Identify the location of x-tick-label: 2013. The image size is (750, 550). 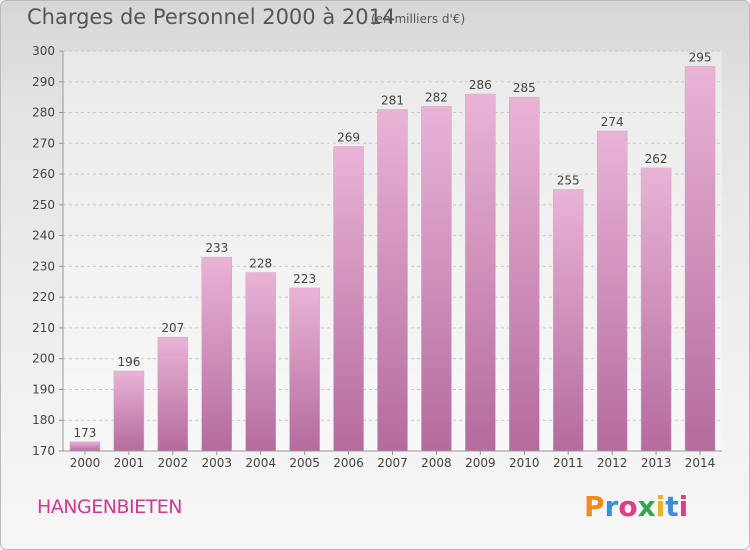
(656, 463).